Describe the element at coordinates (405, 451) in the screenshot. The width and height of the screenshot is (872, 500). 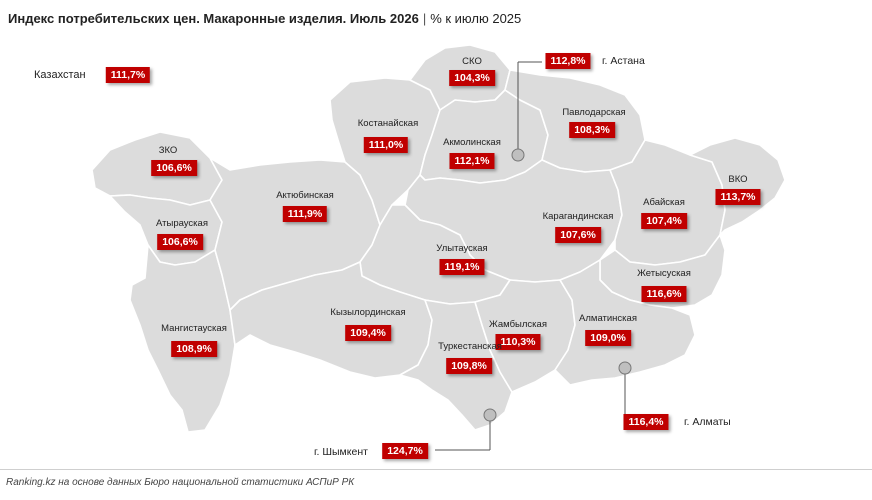
I see `city-value-shymkent: 124,7%` at that location.